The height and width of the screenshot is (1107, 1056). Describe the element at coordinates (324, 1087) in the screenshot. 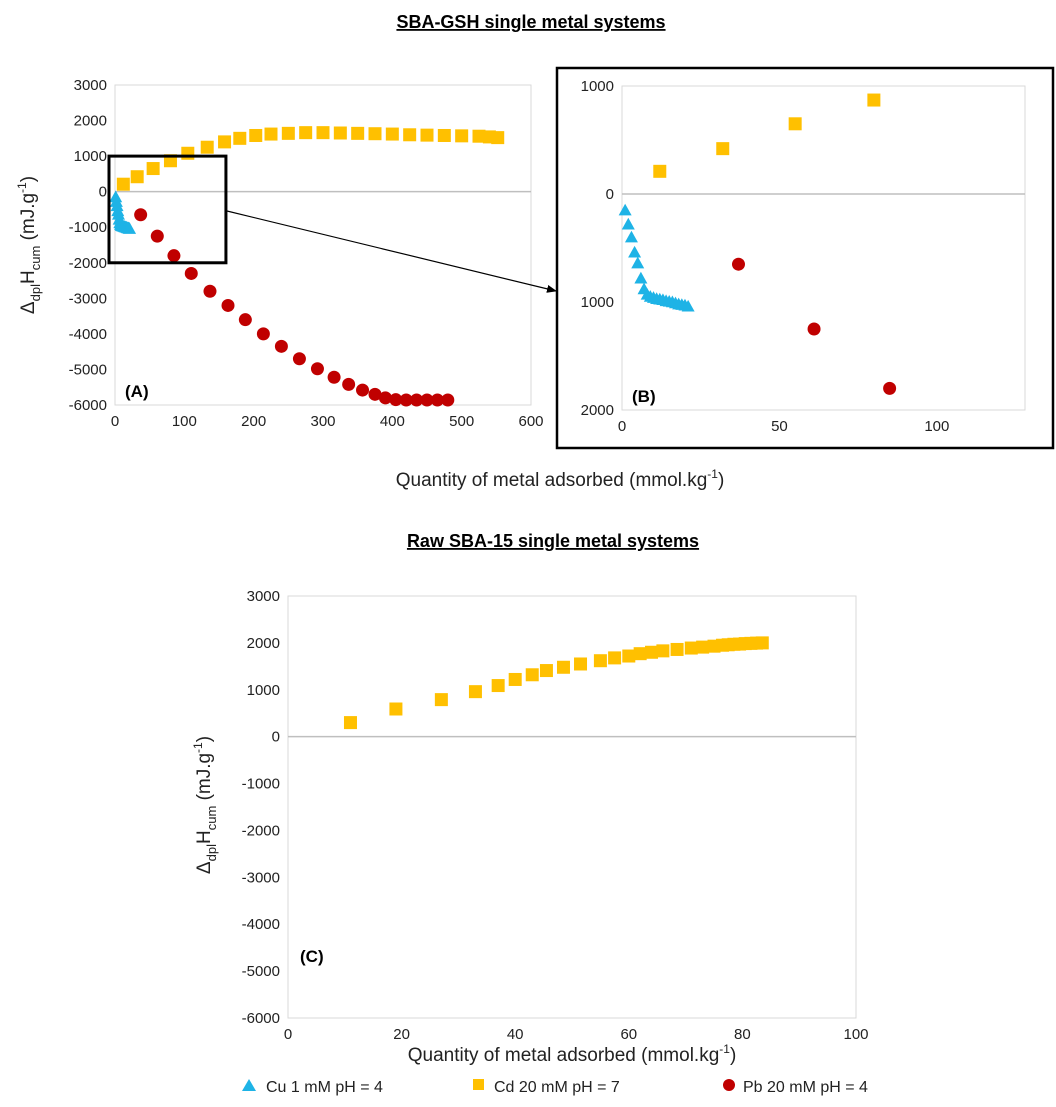

I see `legend-label-cu: Cu 1 mM pH = 4` at that location.